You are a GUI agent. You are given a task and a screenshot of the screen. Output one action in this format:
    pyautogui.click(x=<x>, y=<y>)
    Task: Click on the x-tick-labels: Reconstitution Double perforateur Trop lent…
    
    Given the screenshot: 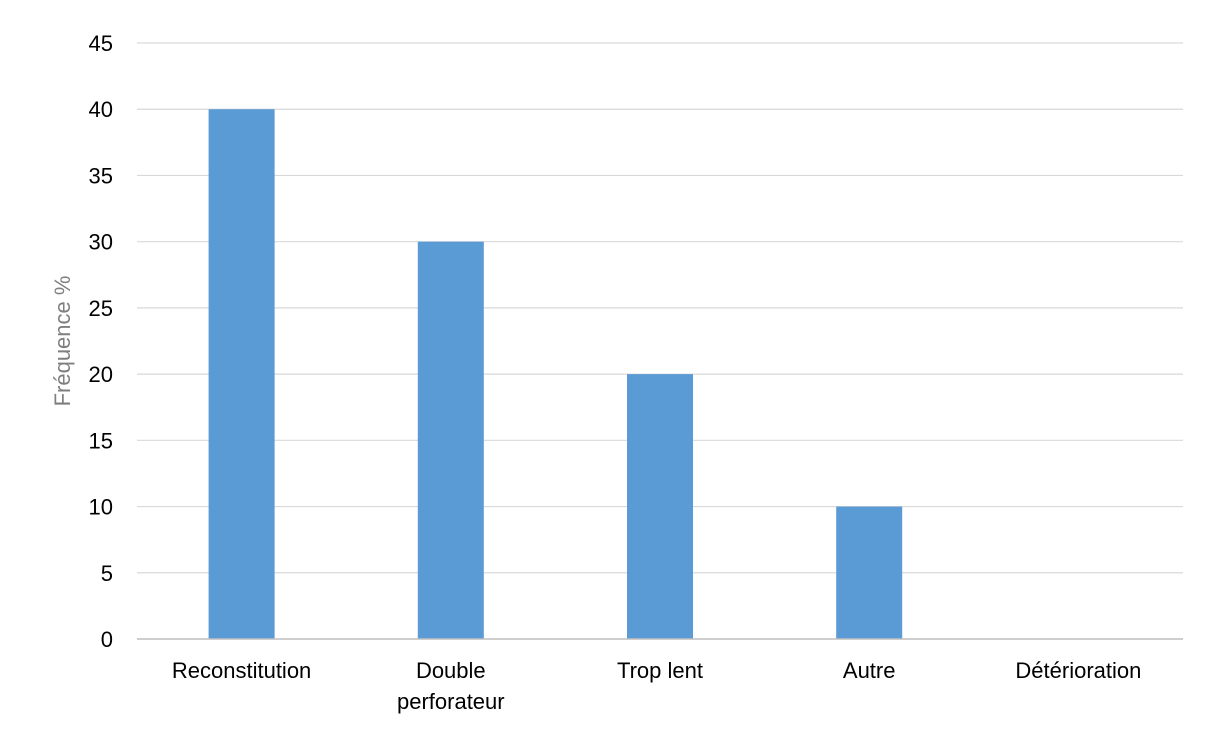 What is the action you would take?
    pyautogui.click(x=656, y=686)
    